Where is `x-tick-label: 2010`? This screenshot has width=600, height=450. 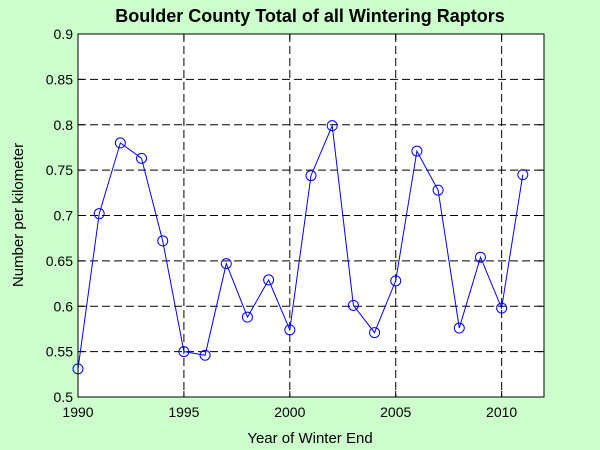 x-tick-label: 2010 is located at coordinates (501, 412).